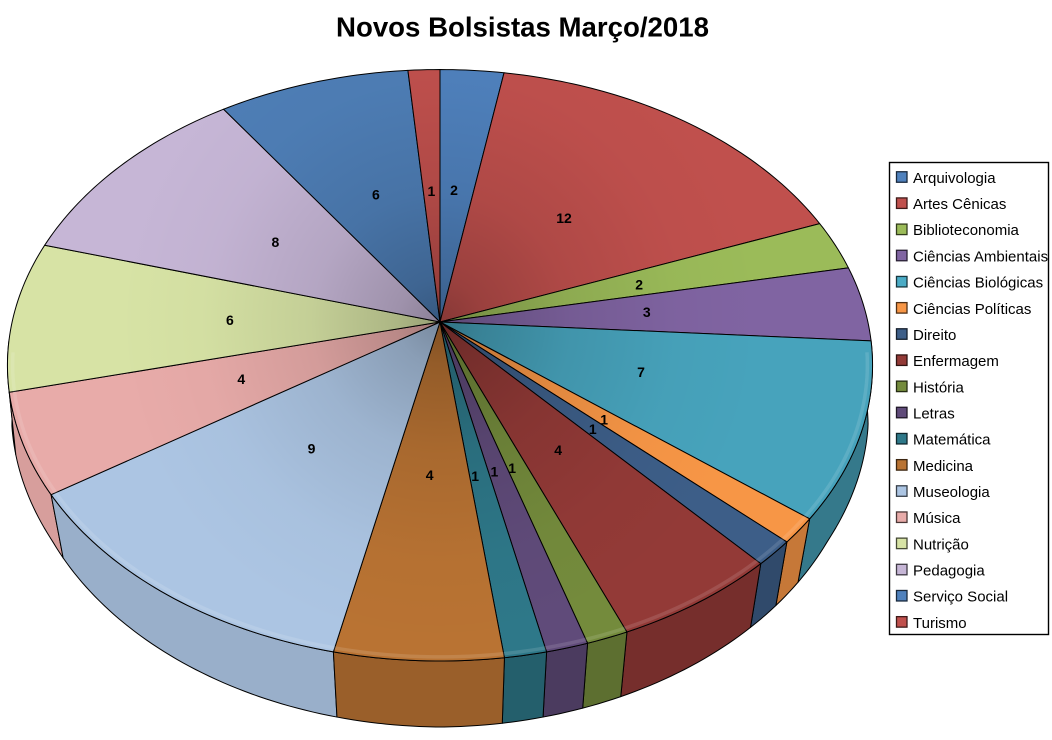 Image resolution: width=1052 pixels, height=740 pixels. I want to click on svg-text: Biblioteconomia, so click(966, 230).